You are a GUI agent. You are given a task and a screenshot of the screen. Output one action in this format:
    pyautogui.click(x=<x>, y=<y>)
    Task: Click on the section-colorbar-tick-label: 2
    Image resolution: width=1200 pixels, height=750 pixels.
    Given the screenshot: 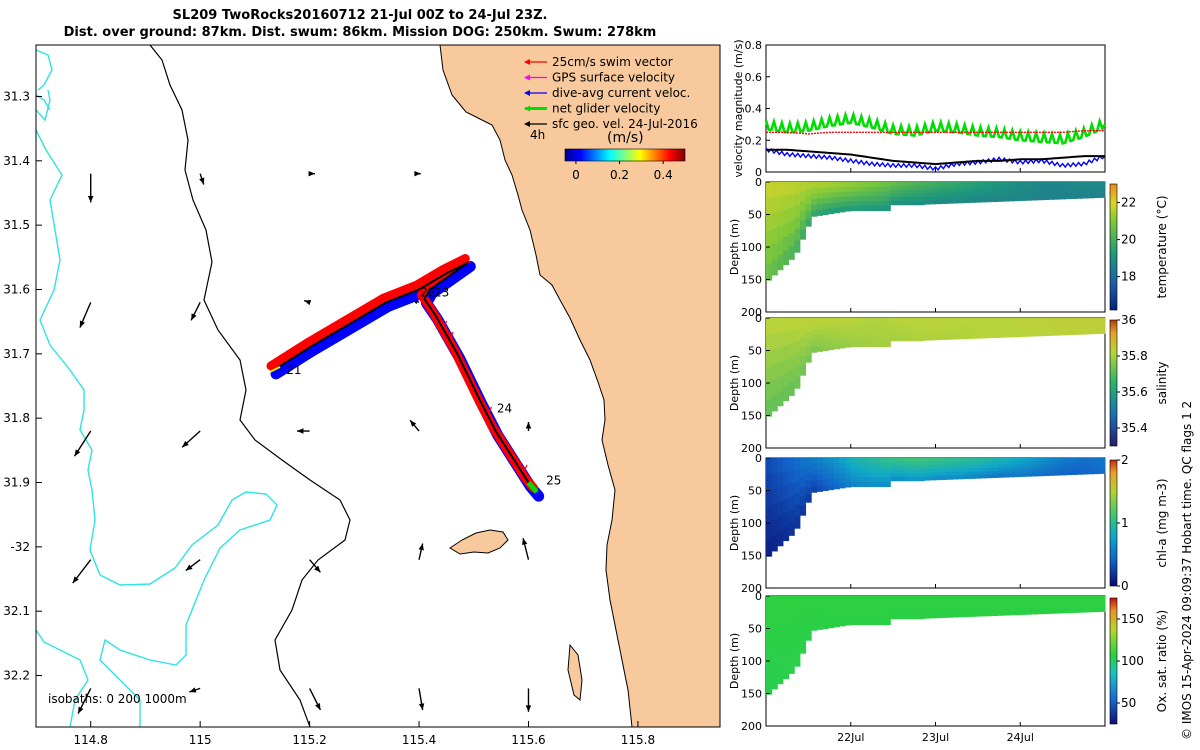 What is the action you would take?
    pyautogui.click(x=1125, y=460)
    